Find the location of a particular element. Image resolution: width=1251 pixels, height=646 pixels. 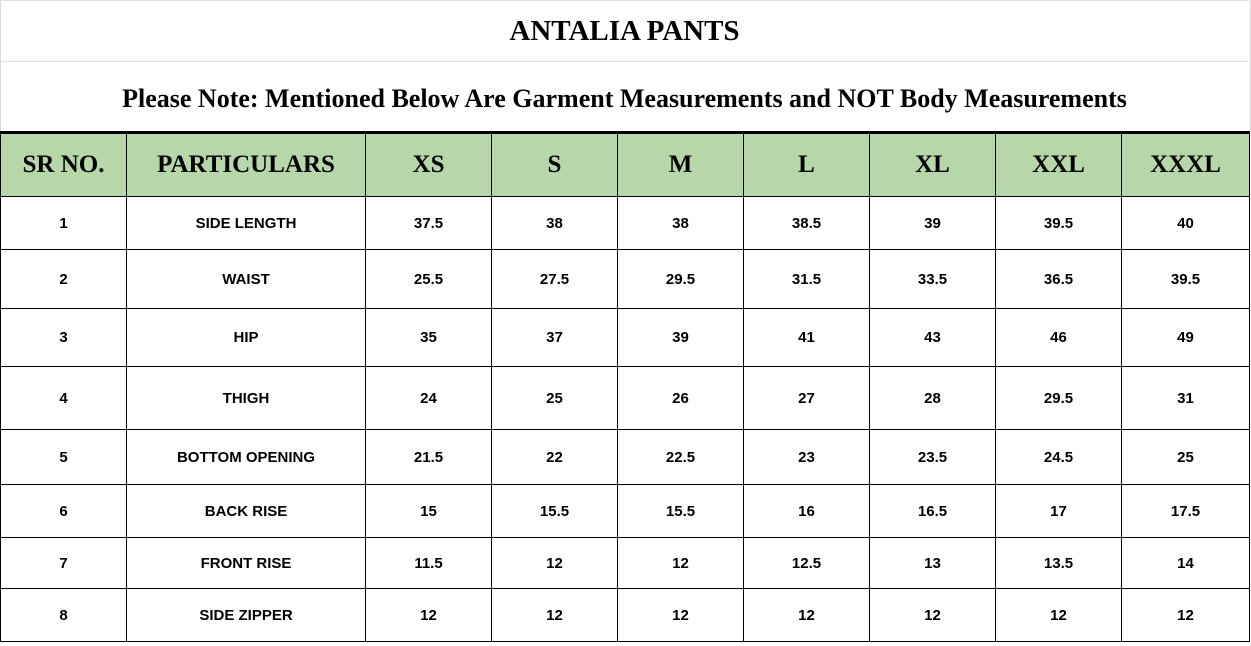

table-row: 3 HIP 35 37 39 41 43 46 49 is located at coordinates (625, 337).